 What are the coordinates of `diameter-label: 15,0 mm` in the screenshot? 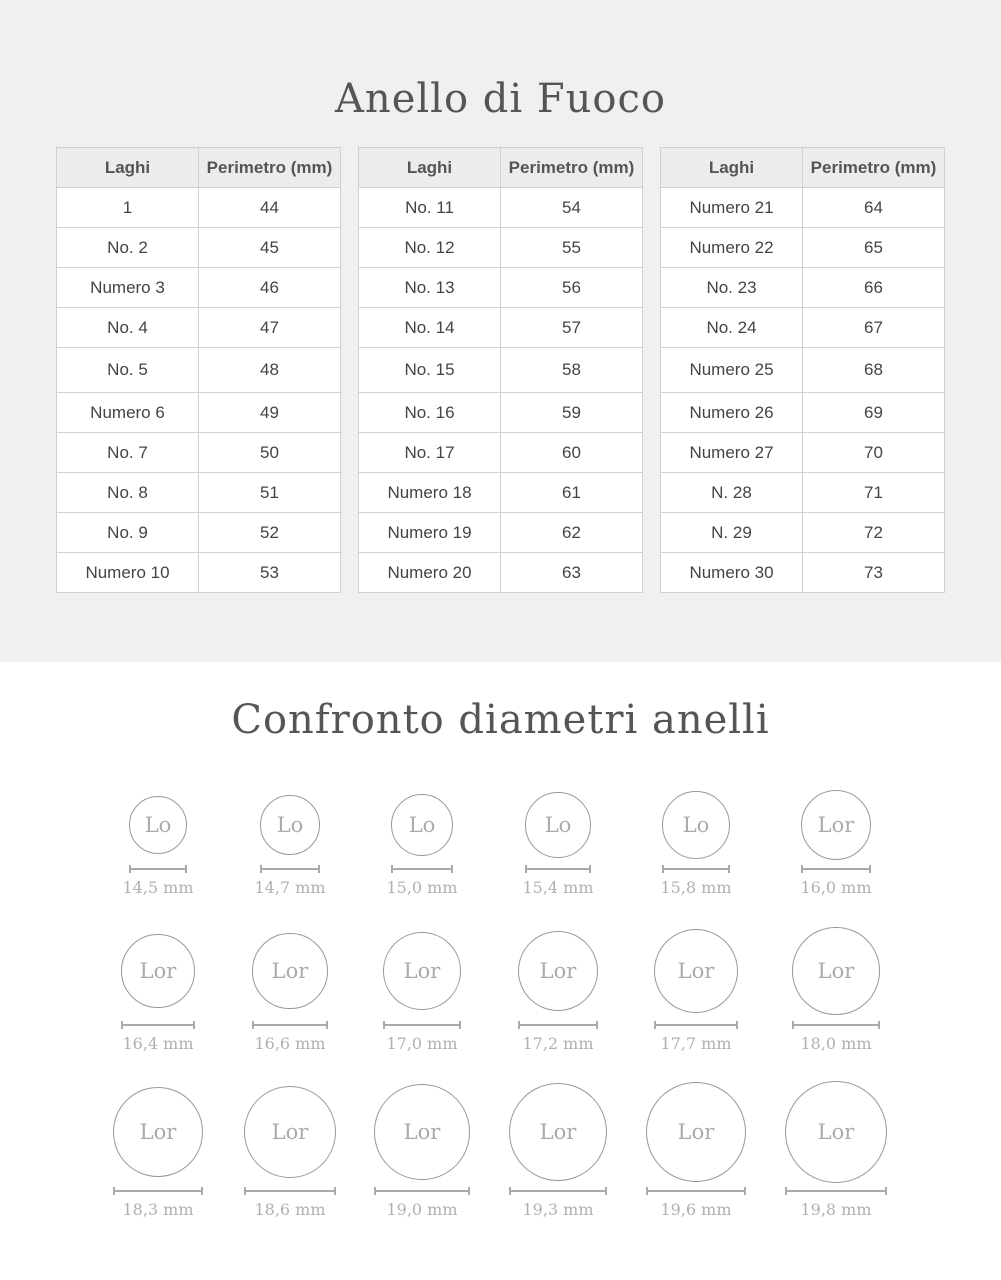 It's located at (422, 887).